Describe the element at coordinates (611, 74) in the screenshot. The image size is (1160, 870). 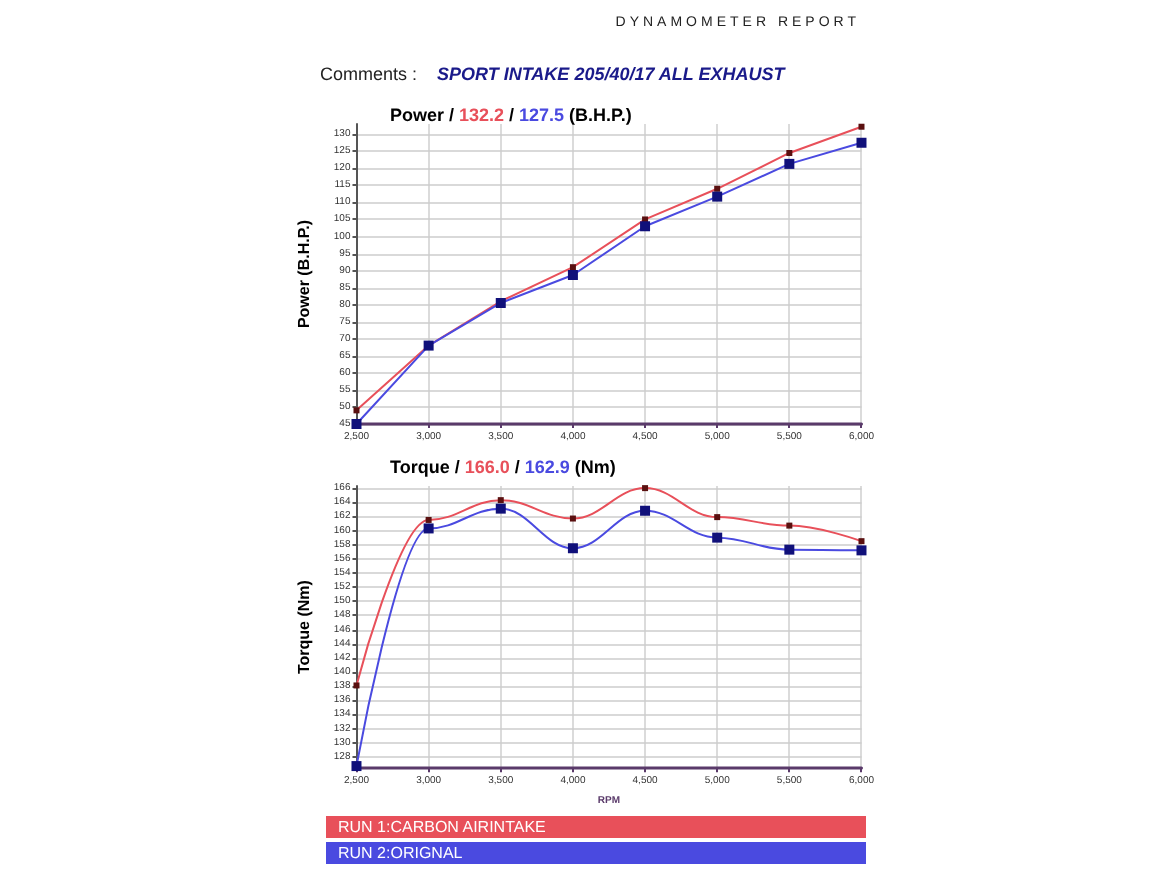
I see `text: SPORT INTAKE 205/40/17 ALL EXHAUST` at that location.